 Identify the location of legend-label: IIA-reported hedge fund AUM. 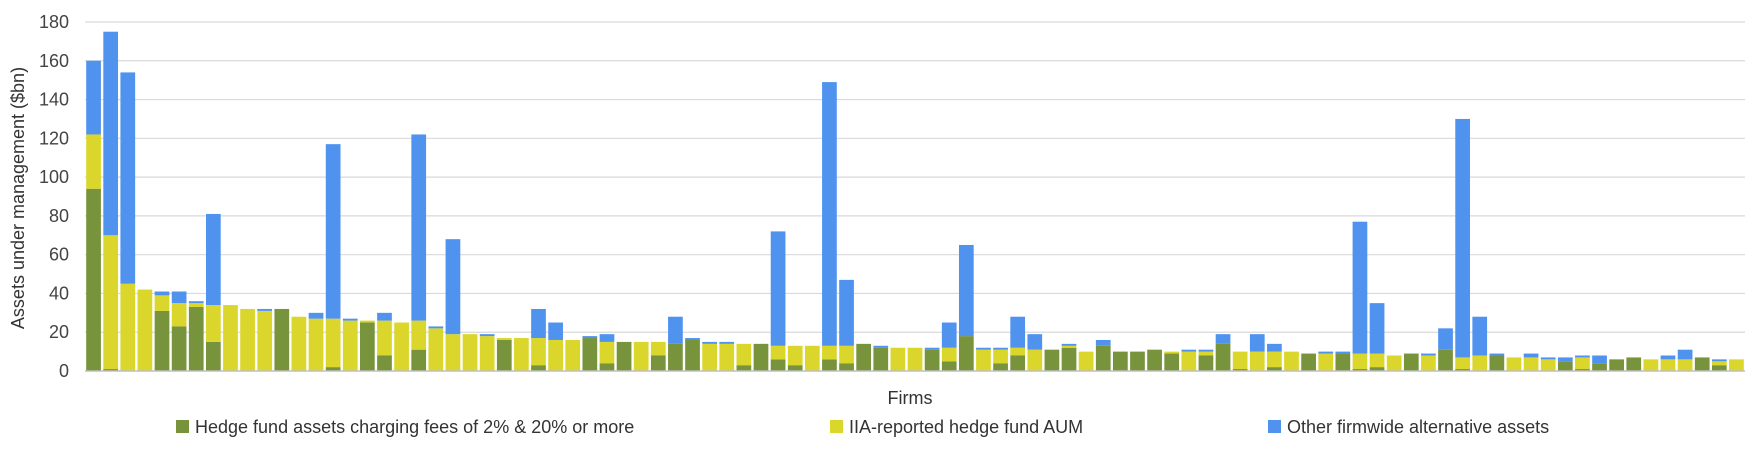
(966, 427).